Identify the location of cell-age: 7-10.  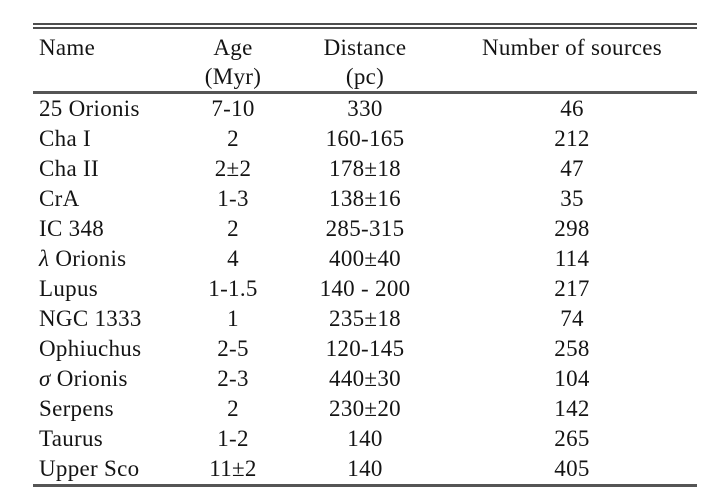
(233, 108).